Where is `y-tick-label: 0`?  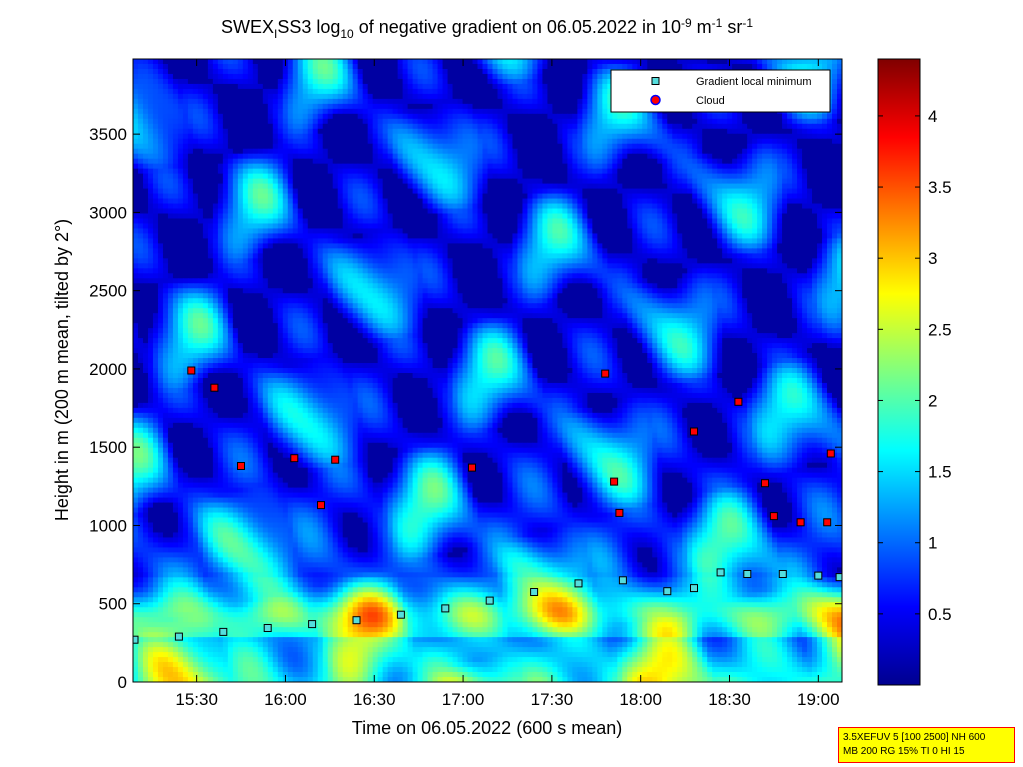
y-tick-label: 0 is located at coordinates (122, 682).